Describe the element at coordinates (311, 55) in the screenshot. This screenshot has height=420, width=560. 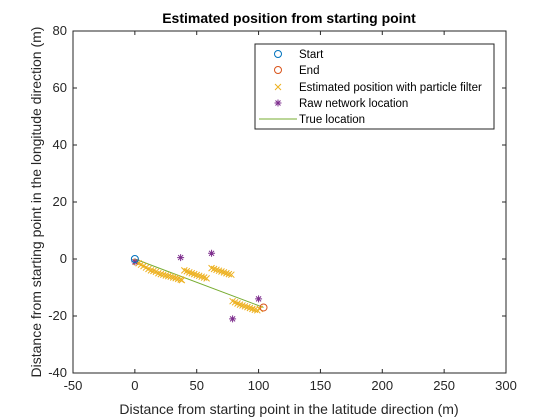
I see `legend-label-start: Start` at that location.